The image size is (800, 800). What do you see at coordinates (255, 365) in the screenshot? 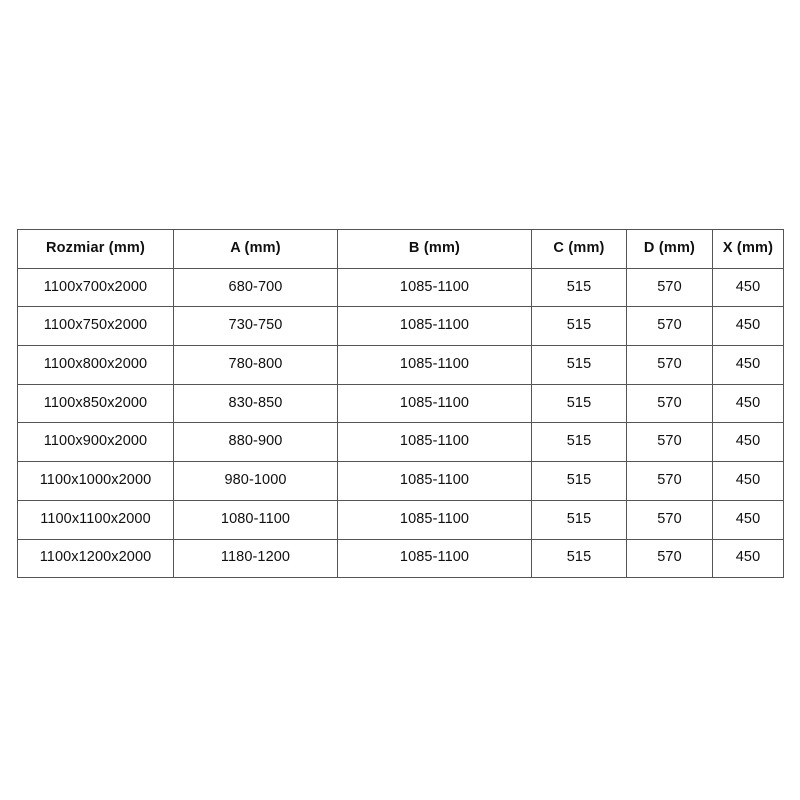
I see `cell-a: 780-800` at bounding box center [255, 365].